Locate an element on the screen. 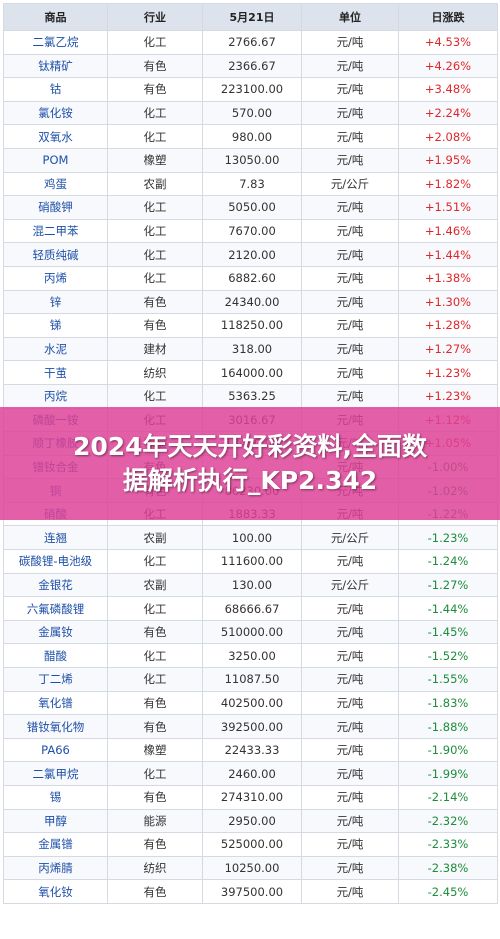 This screenshot has height=939, width=500. cell-price: 118250.00 is located at coordinates (252, 325).